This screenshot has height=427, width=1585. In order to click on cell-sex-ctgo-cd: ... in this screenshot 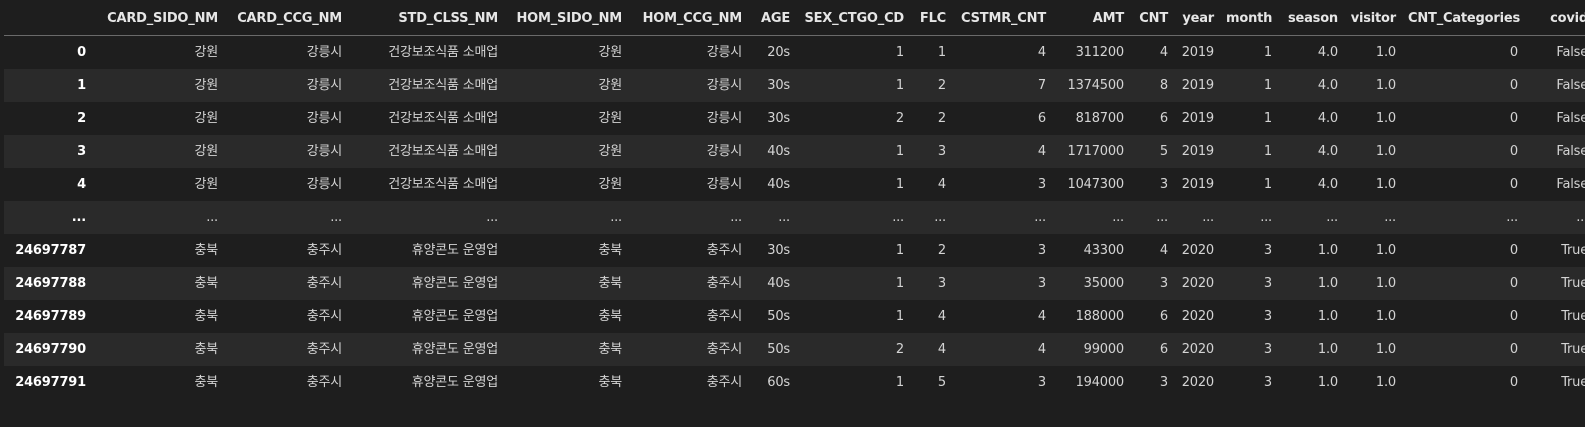, I will do `click(898, 217)`.